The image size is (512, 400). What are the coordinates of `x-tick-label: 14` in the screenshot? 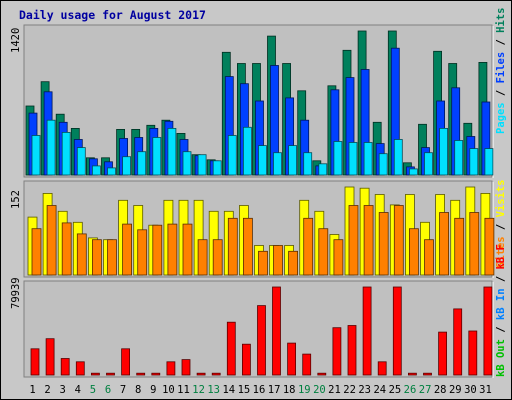 It's located at (228, 390).